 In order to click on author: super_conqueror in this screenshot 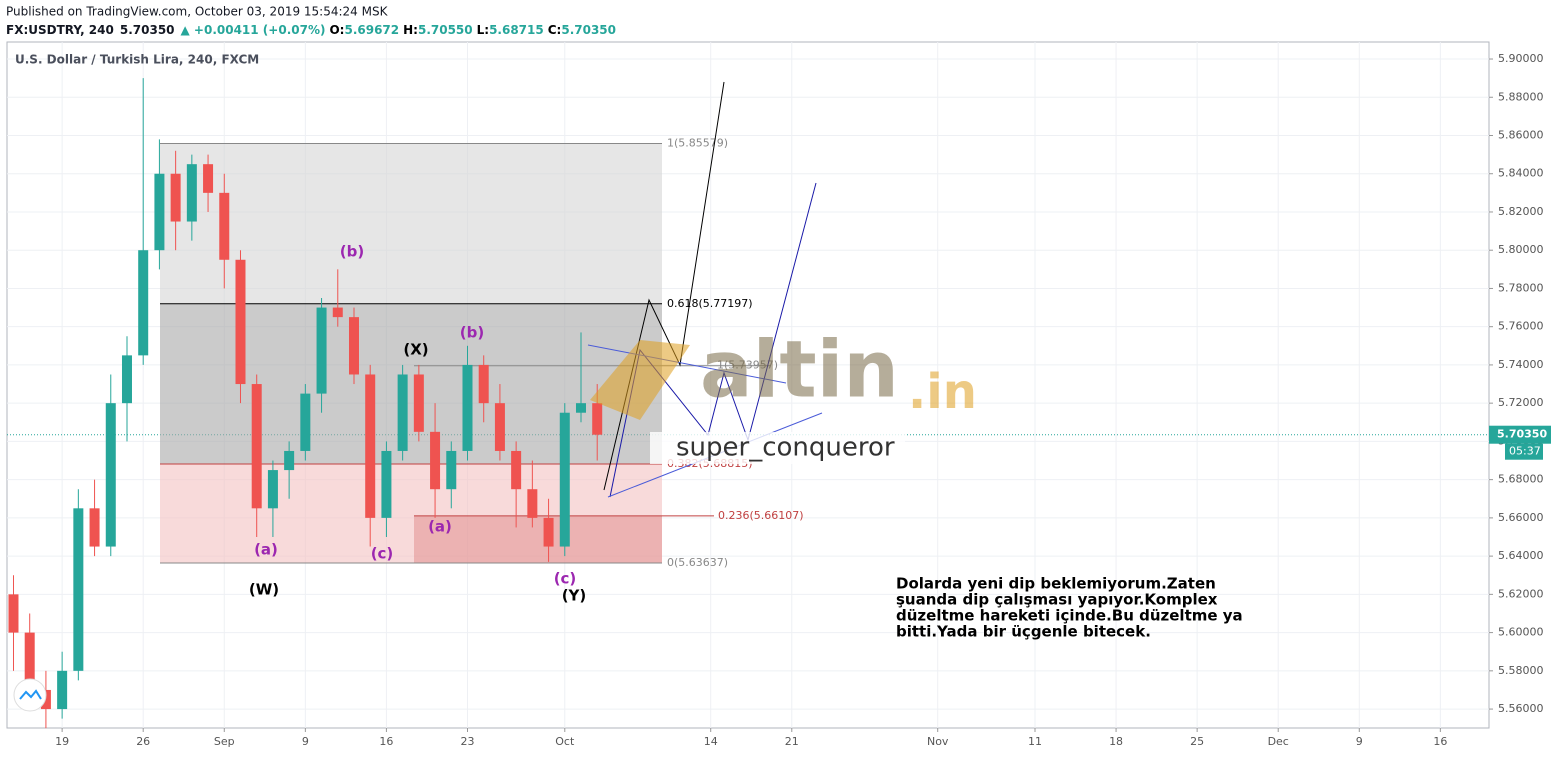, I will do `click(785, 448)`.